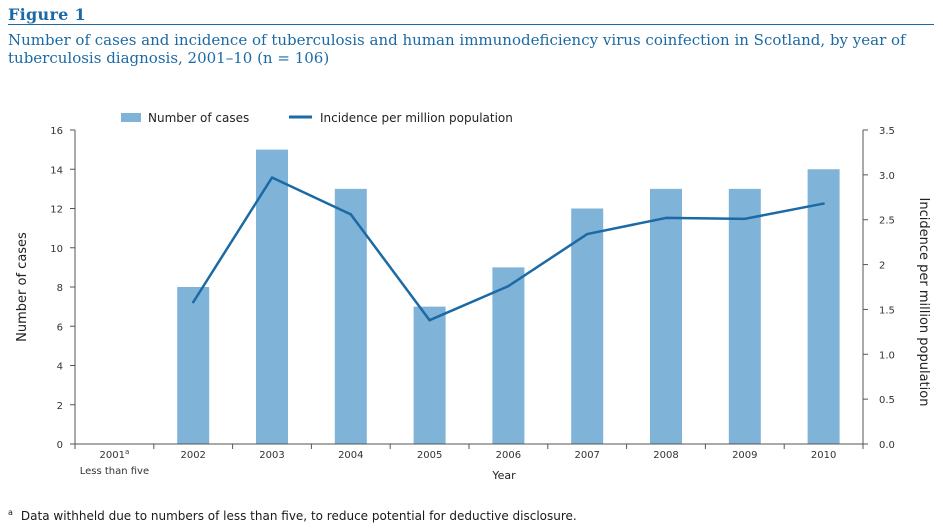  I want to click on figure-rule, so click(471, 24).